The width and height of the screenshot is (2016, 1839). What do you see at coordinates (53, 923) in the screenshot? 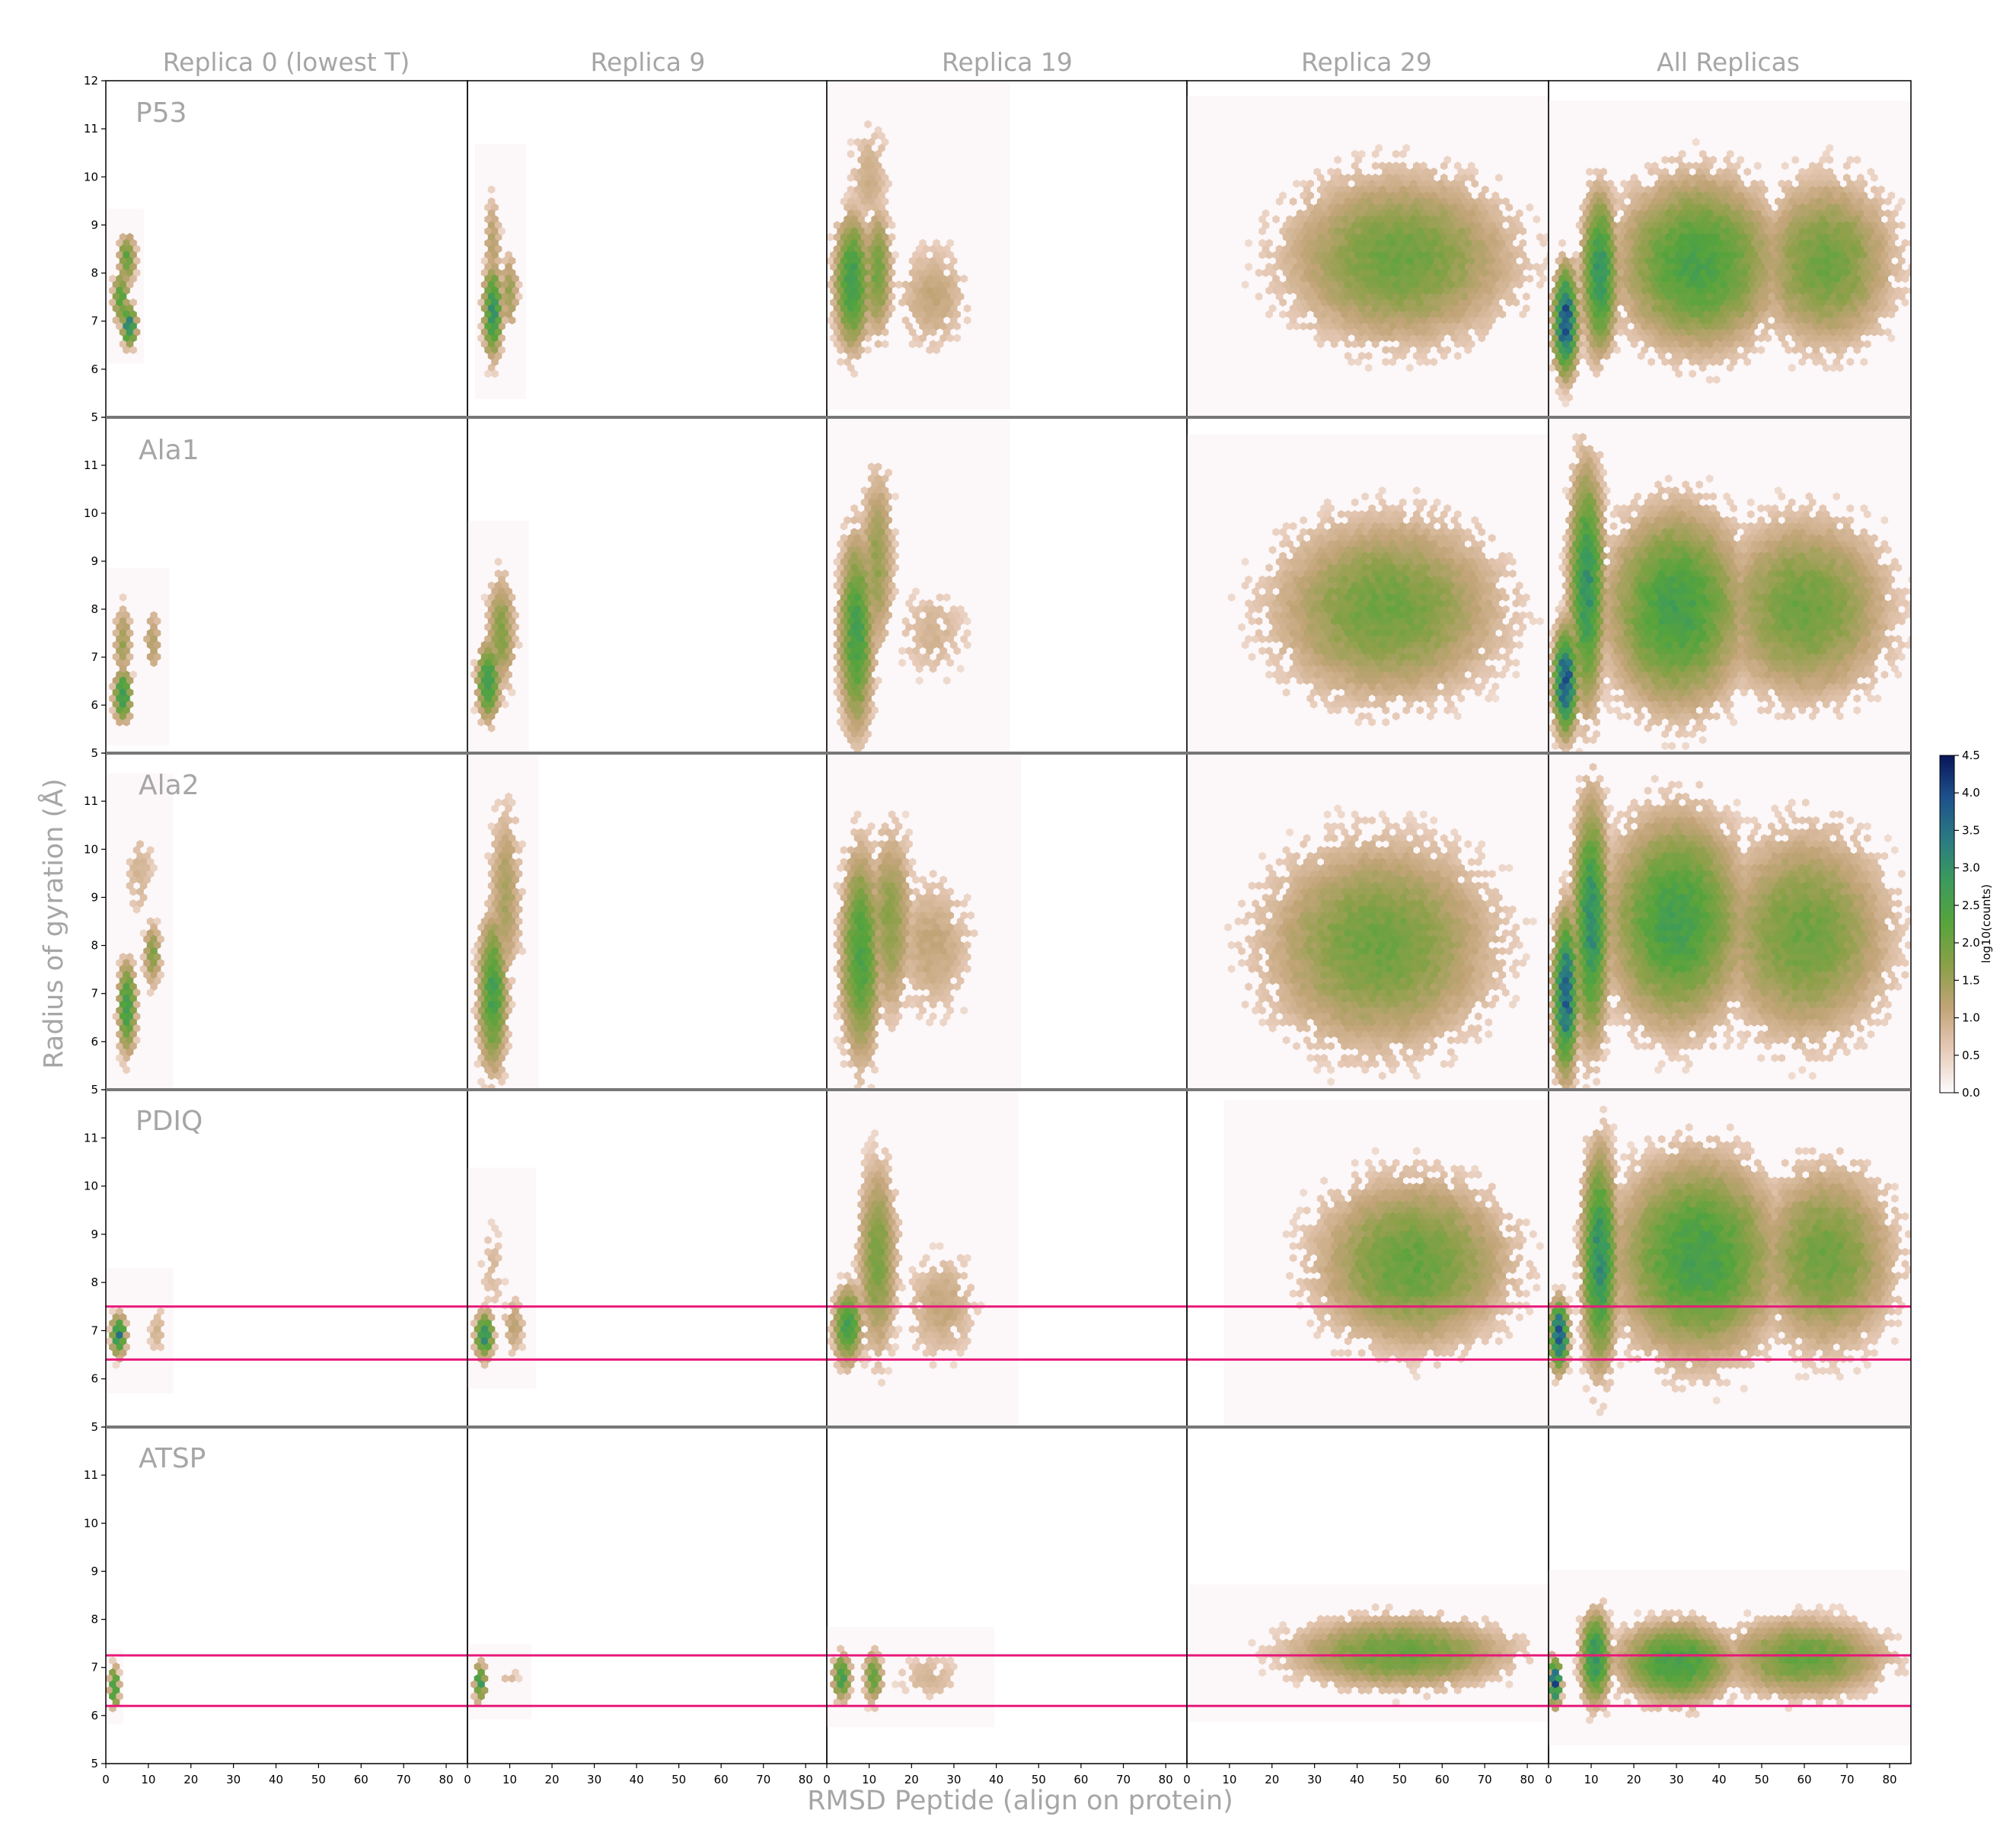
I see `y-axis-title: Radius of gyration (Å)` at bounding box center [53, 923].